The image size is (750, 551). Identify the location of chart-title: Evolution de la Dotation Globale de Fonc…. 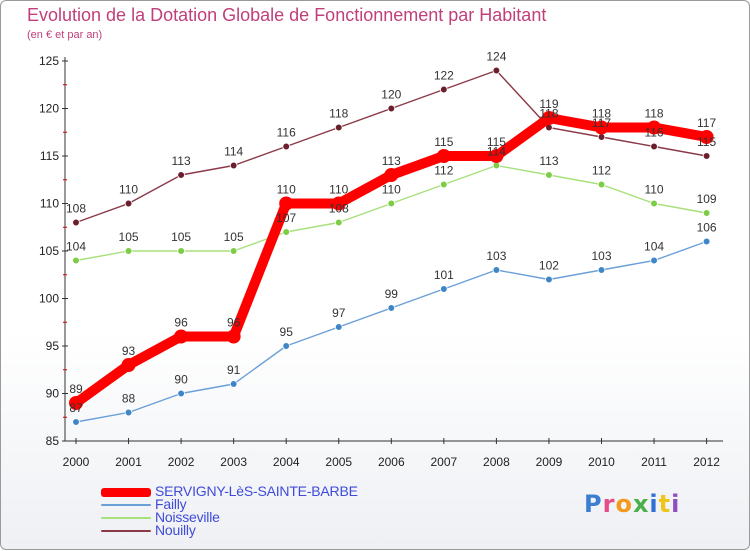
(287, 15).